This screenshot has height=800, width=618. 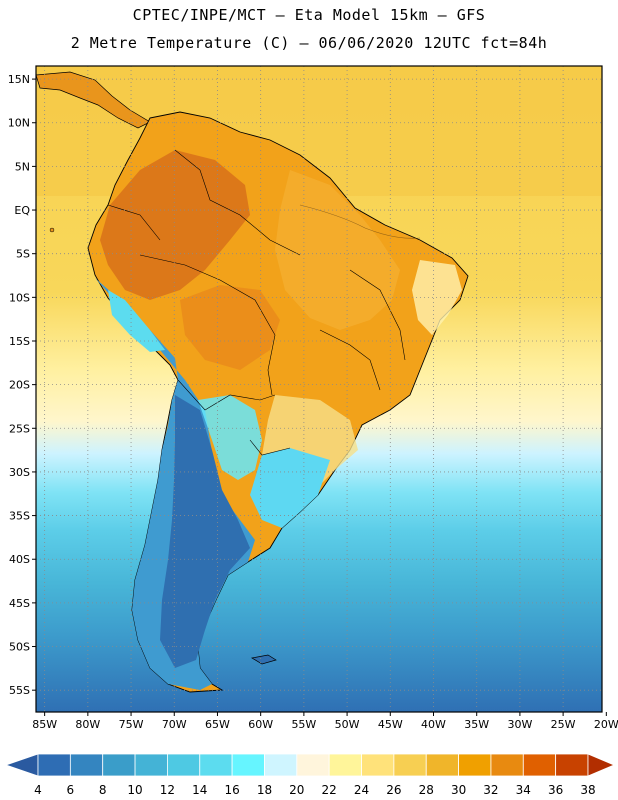 I want to click on colorbar-label: 16, so click(x=231, y=790).